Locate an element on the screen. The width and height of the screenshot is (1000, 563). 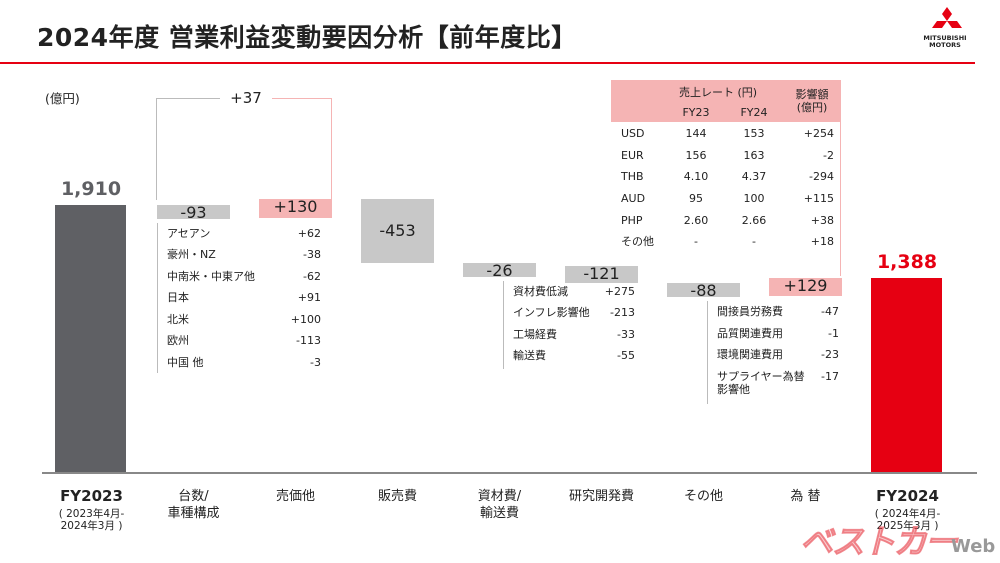
breakdown-value: -213 is located at coordinates (622, 313).